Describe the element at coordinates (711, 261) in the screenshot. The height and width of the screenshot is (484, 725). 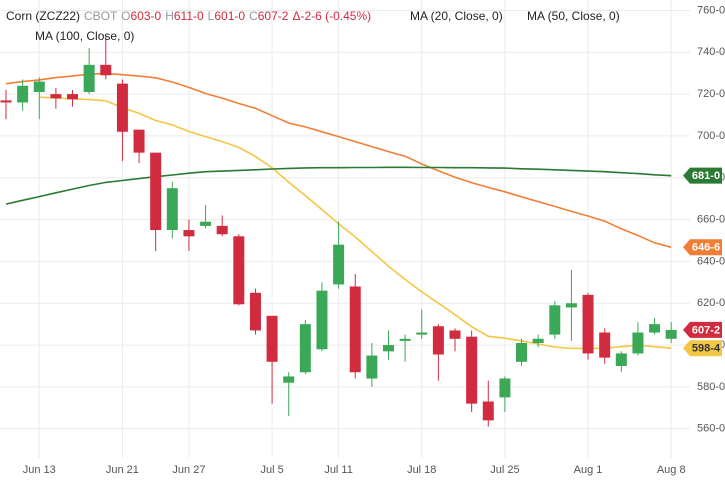
I see `y-tick-label: 640-0` at that location.